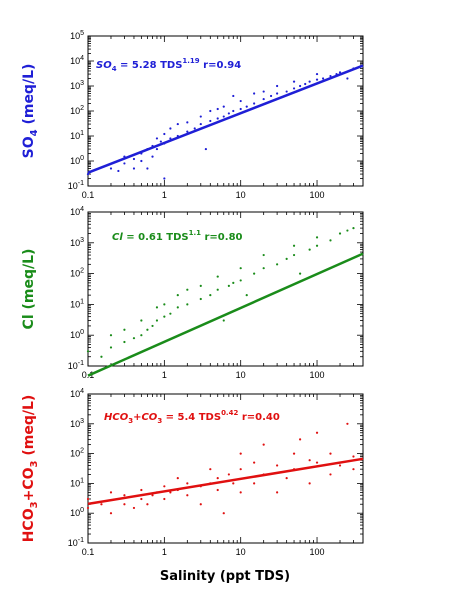 The width and height of the screenshot is (464, 600). What do you see at coordinates (77, 423) in the screenshot?
I see `y-tick-label: 10³` at bounding box center [77, 423].